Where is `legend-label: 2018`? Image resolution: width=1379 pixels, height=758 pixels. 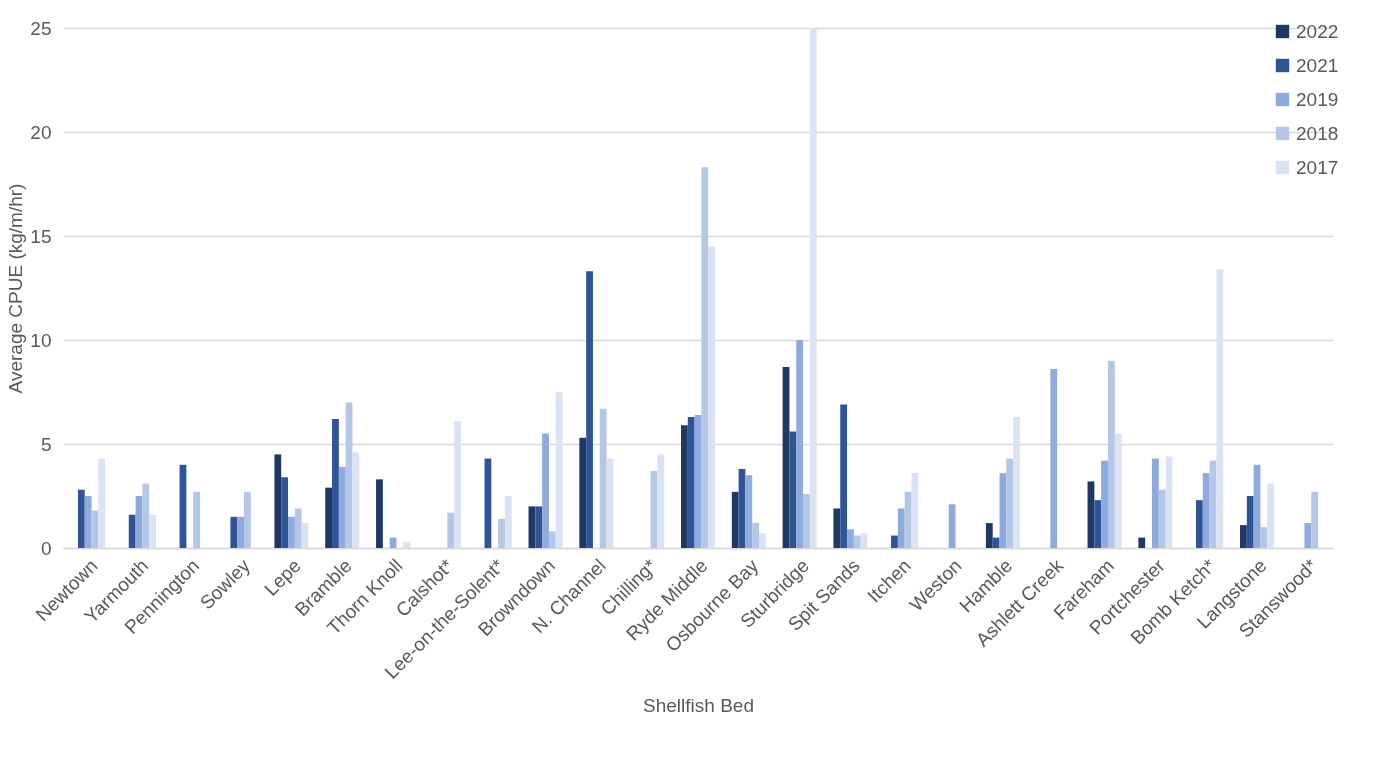 legend-label: 2018 is located at coordinates (1317, 133).